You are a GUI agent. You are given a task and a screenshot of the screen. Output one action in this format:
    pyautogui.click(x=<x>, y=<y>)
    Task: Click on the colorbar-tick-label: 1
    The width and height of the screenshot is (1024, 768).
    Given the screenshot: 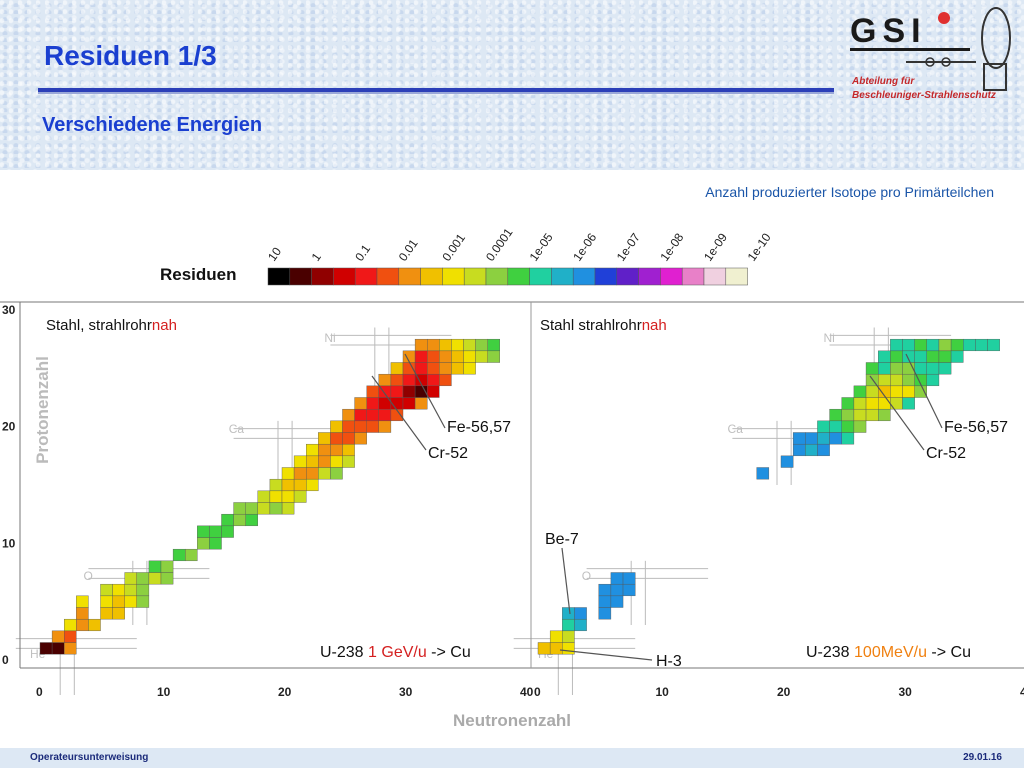 What is the action you would take?
    pyautogui.click(x=316, y=257)
    